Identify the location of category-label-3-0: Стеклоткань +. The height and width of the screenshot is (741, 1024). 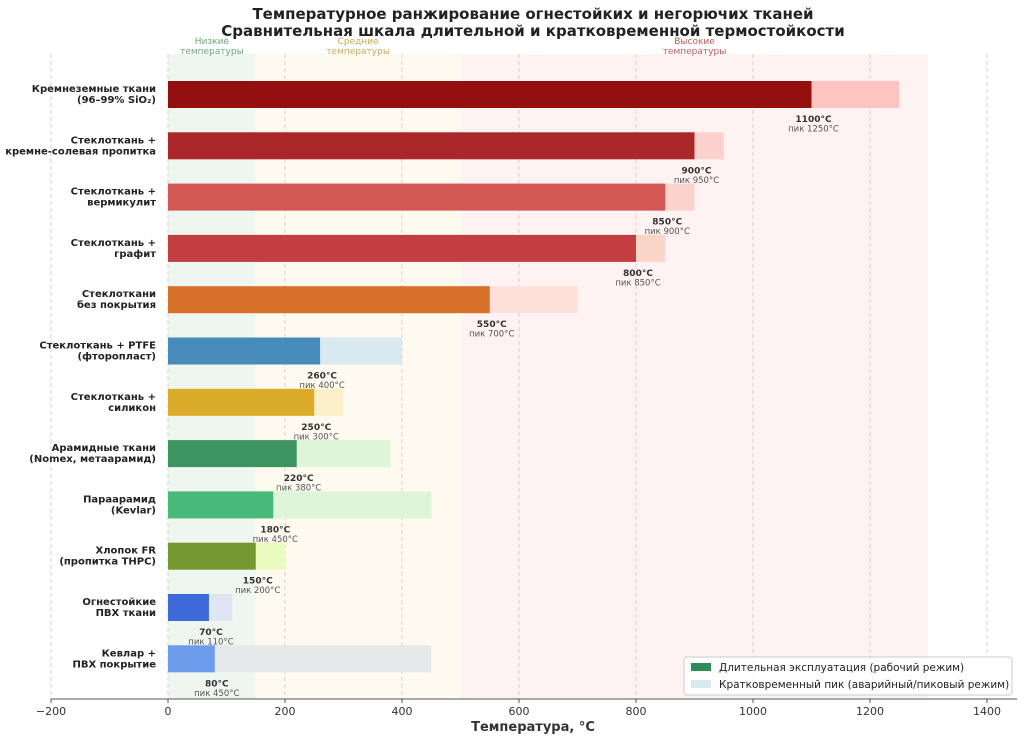
(113, 243).